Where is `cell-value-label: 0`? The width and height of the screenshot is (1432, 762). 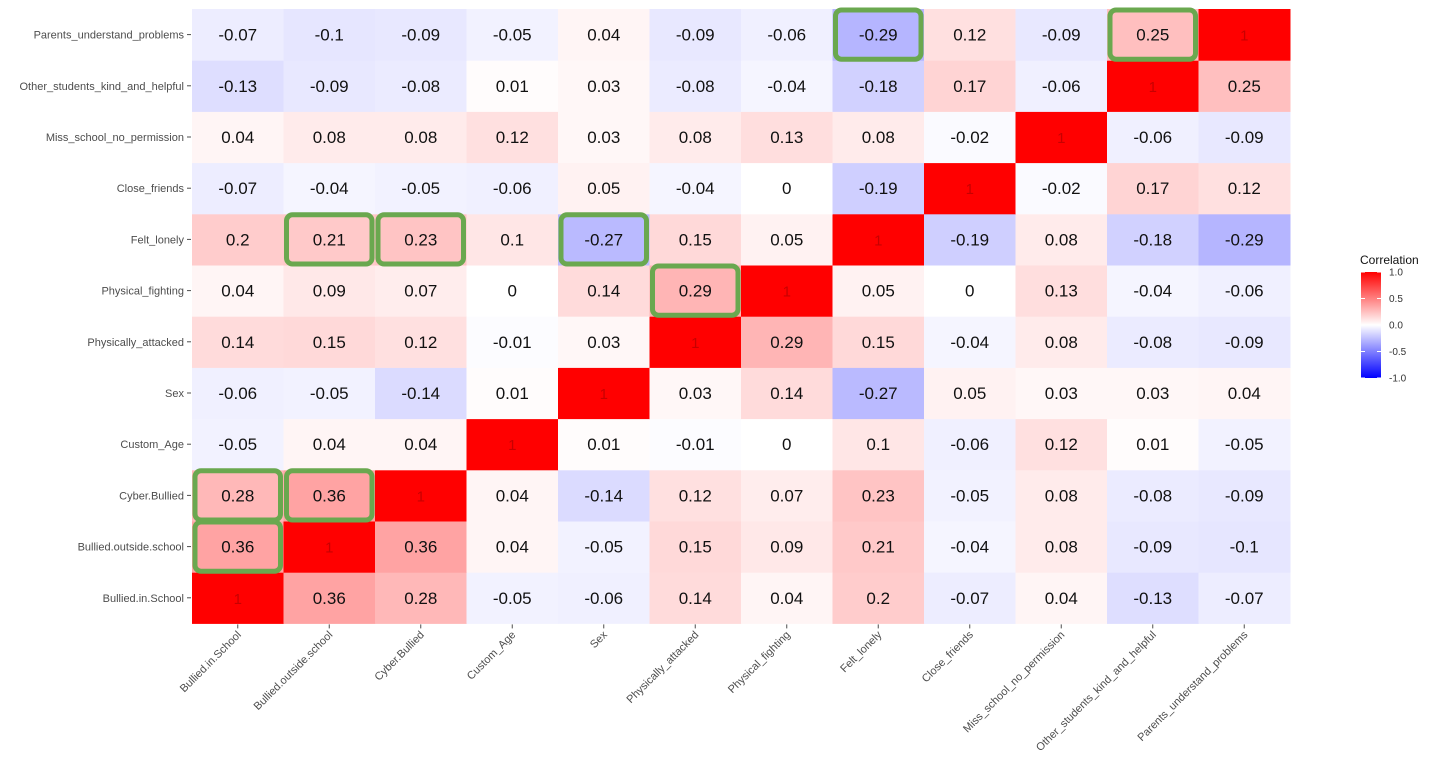 cell-value-label: 0 is located at coordinates (512, 291).